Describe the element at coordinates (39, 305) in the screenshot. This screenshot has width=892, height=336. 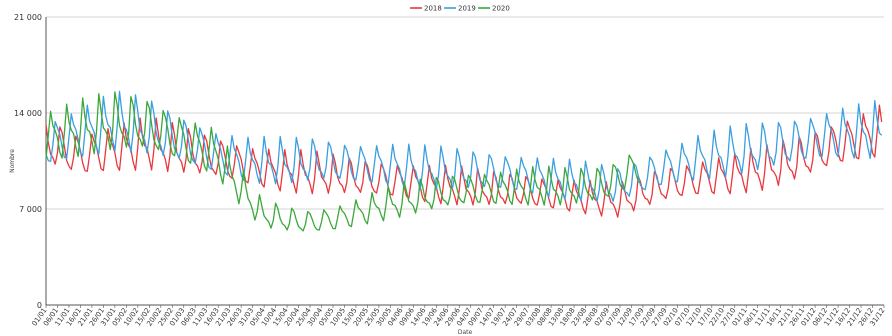
I see `y-tick-label: 0` at that location.